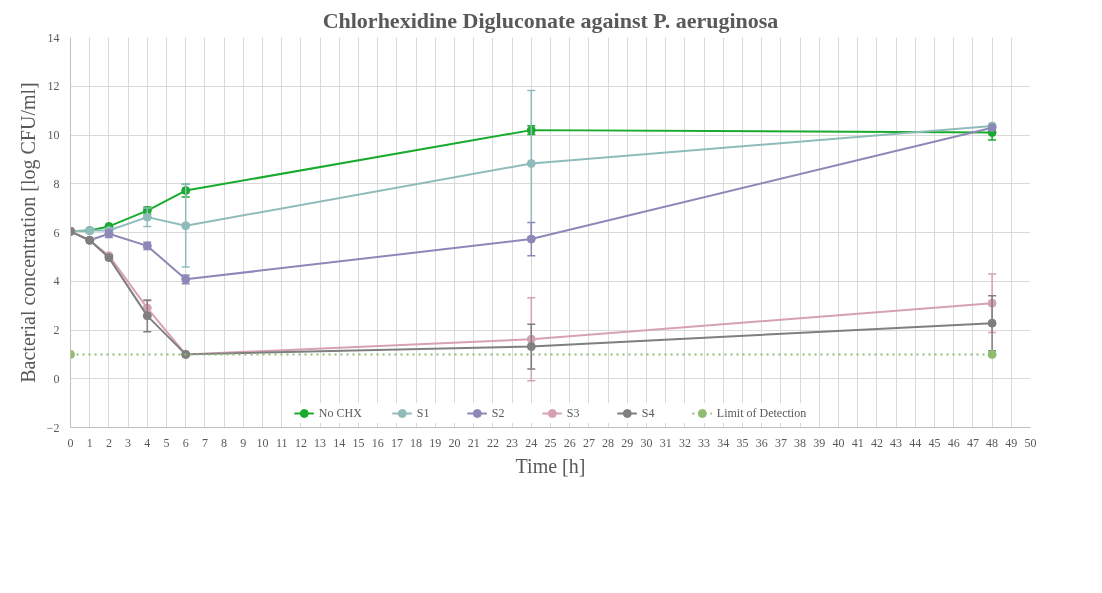 Image resolution: width=1102 pixels, height=593 pixels. What do you see at coordinates (166, 442) in the screenshot?
I see `x-tick-label: 5` at bounding box center [166, 442].